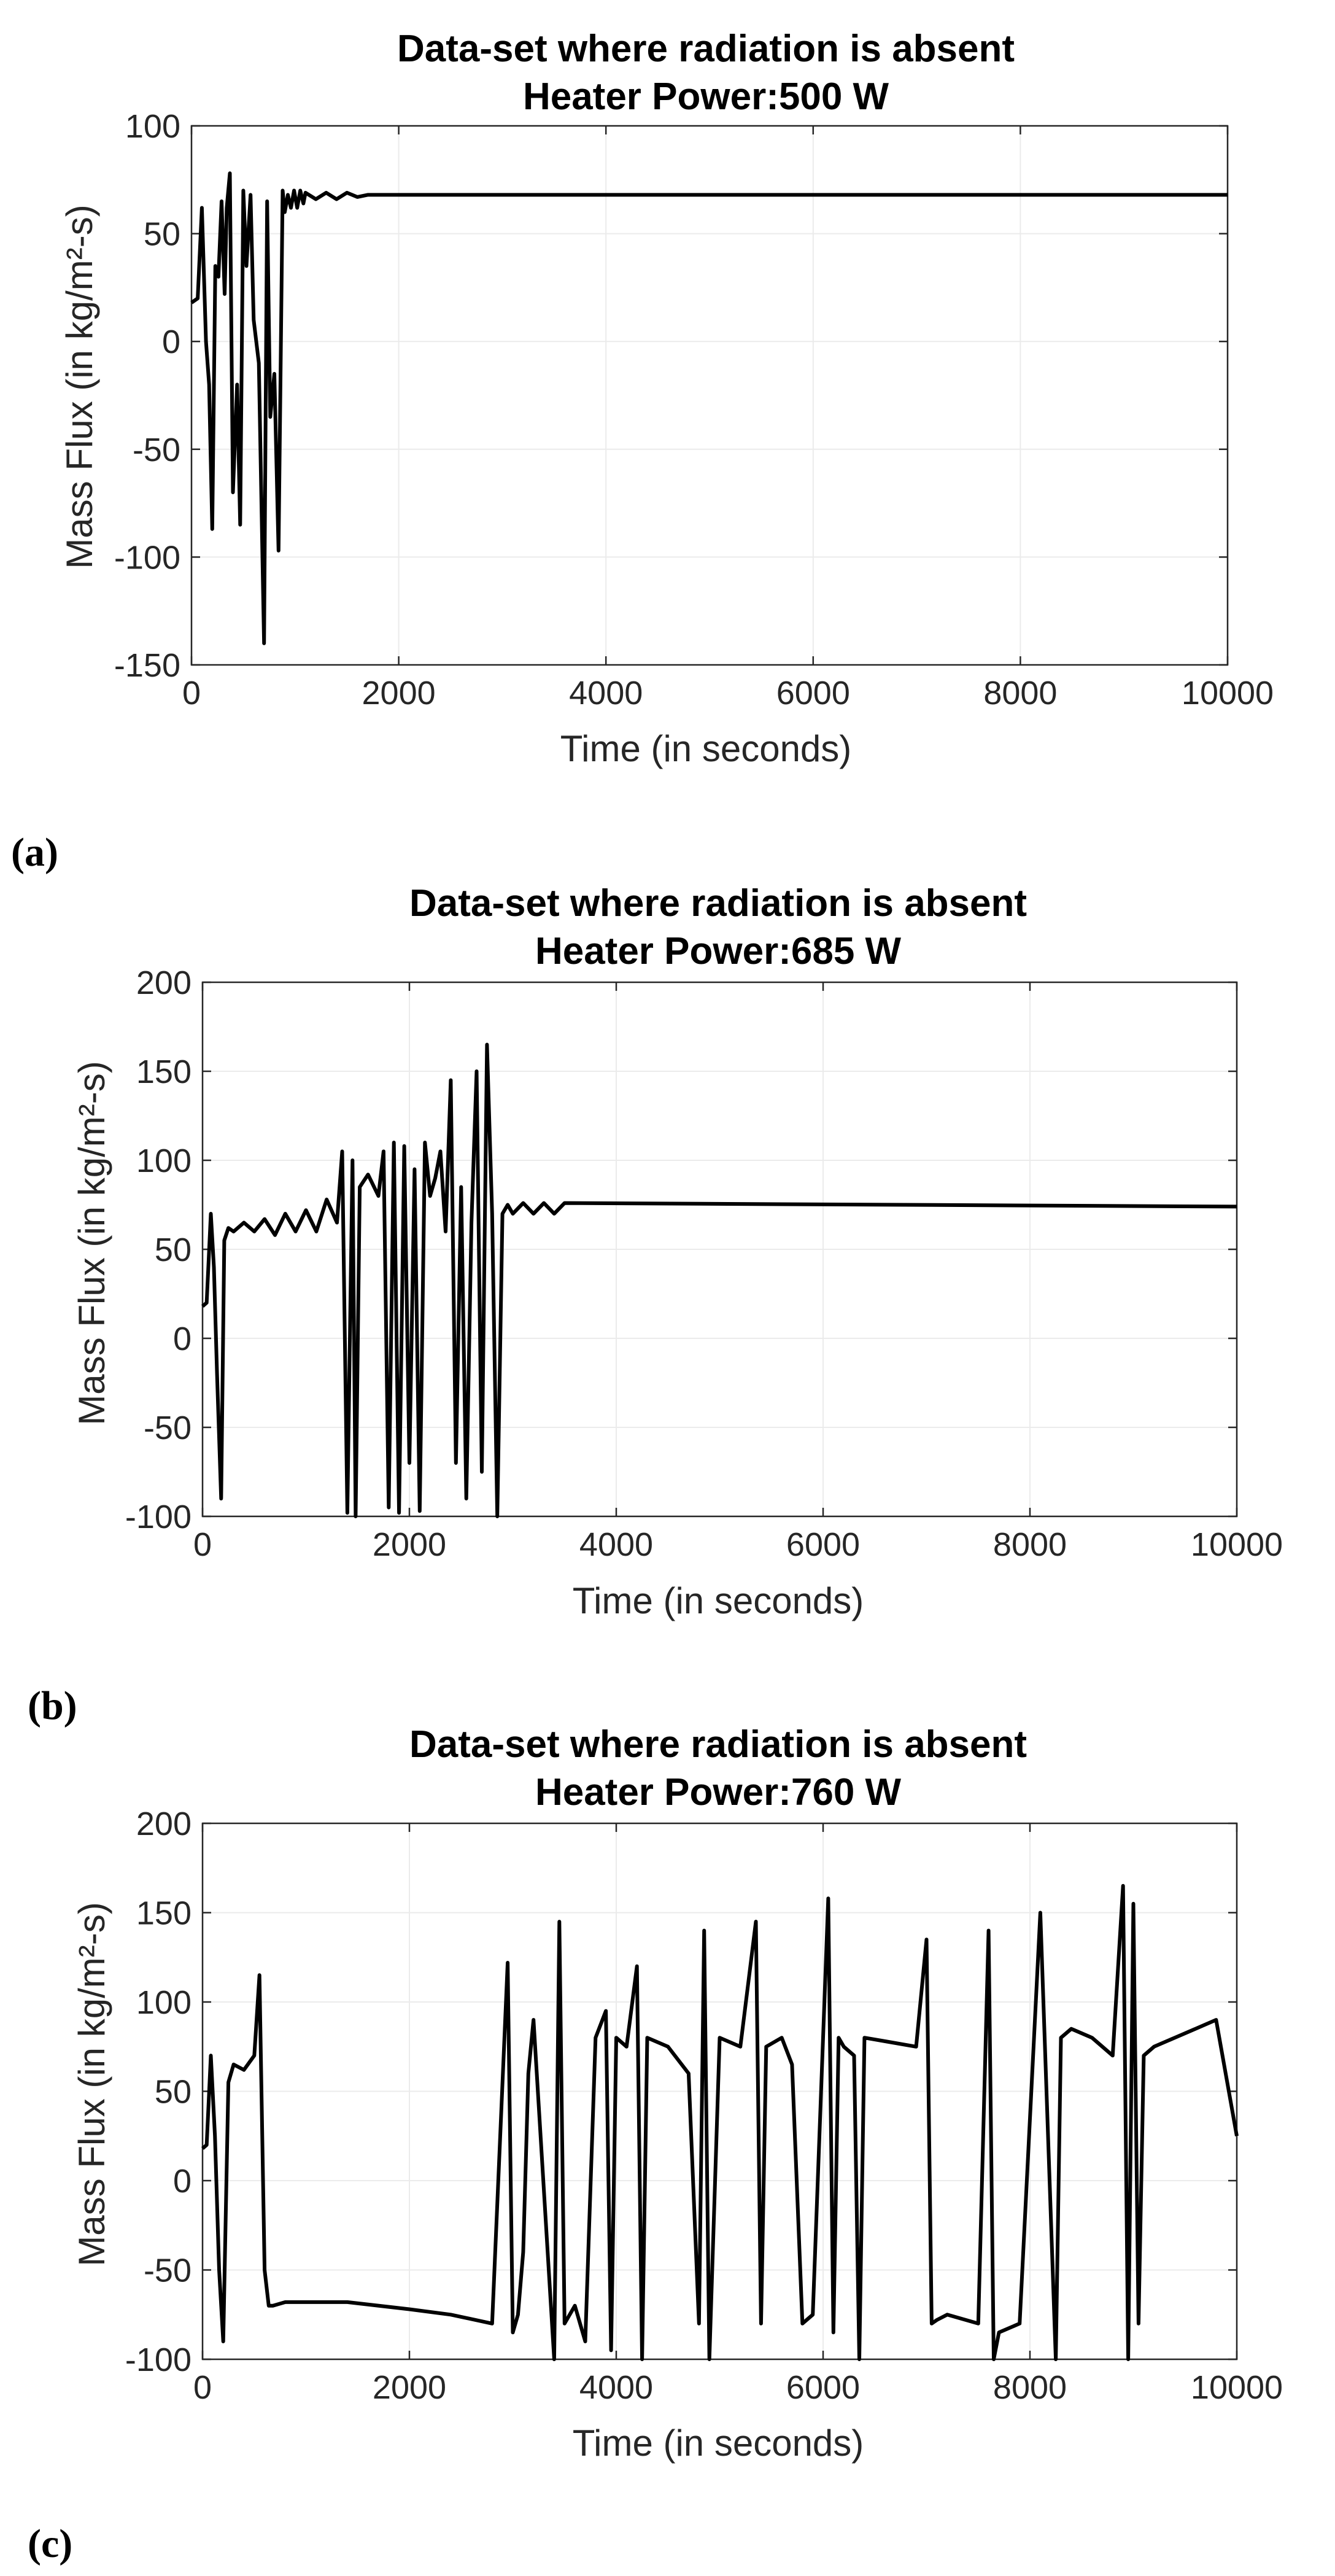 This screenshot has width=1335, height=2576. I want to click on chart-title-line2: Heater Power:500 W, so click(706, 97).